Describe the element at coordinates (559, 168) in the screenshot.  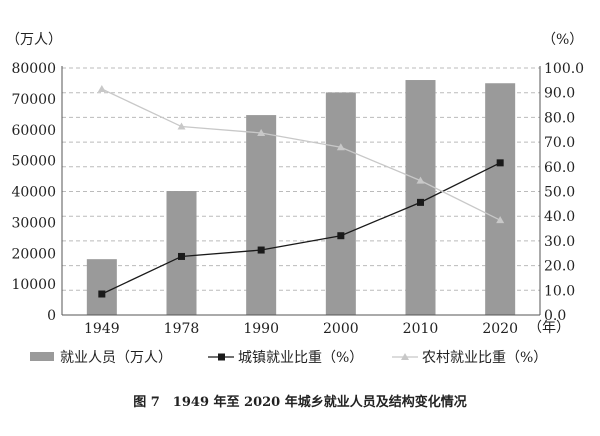
I see `right-tick-label: 60.0` at that location.